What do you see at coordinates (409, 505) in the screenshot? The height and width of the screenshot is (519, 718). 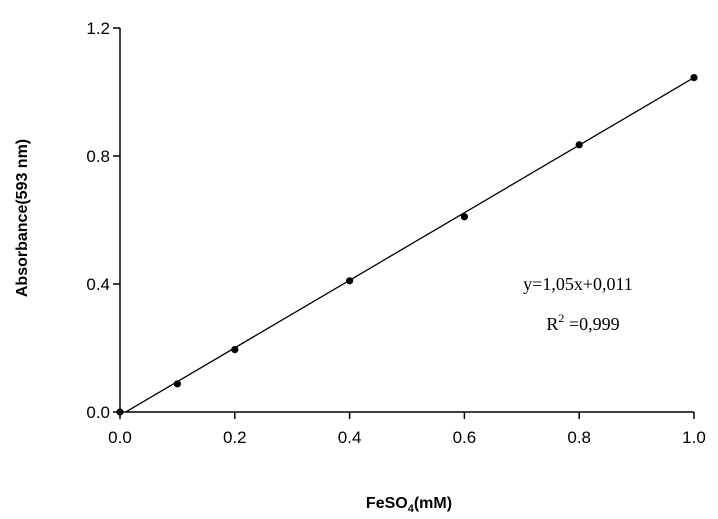 I see `x-axis-label: FeSO4(mM)` at bounding box center [409, 505].